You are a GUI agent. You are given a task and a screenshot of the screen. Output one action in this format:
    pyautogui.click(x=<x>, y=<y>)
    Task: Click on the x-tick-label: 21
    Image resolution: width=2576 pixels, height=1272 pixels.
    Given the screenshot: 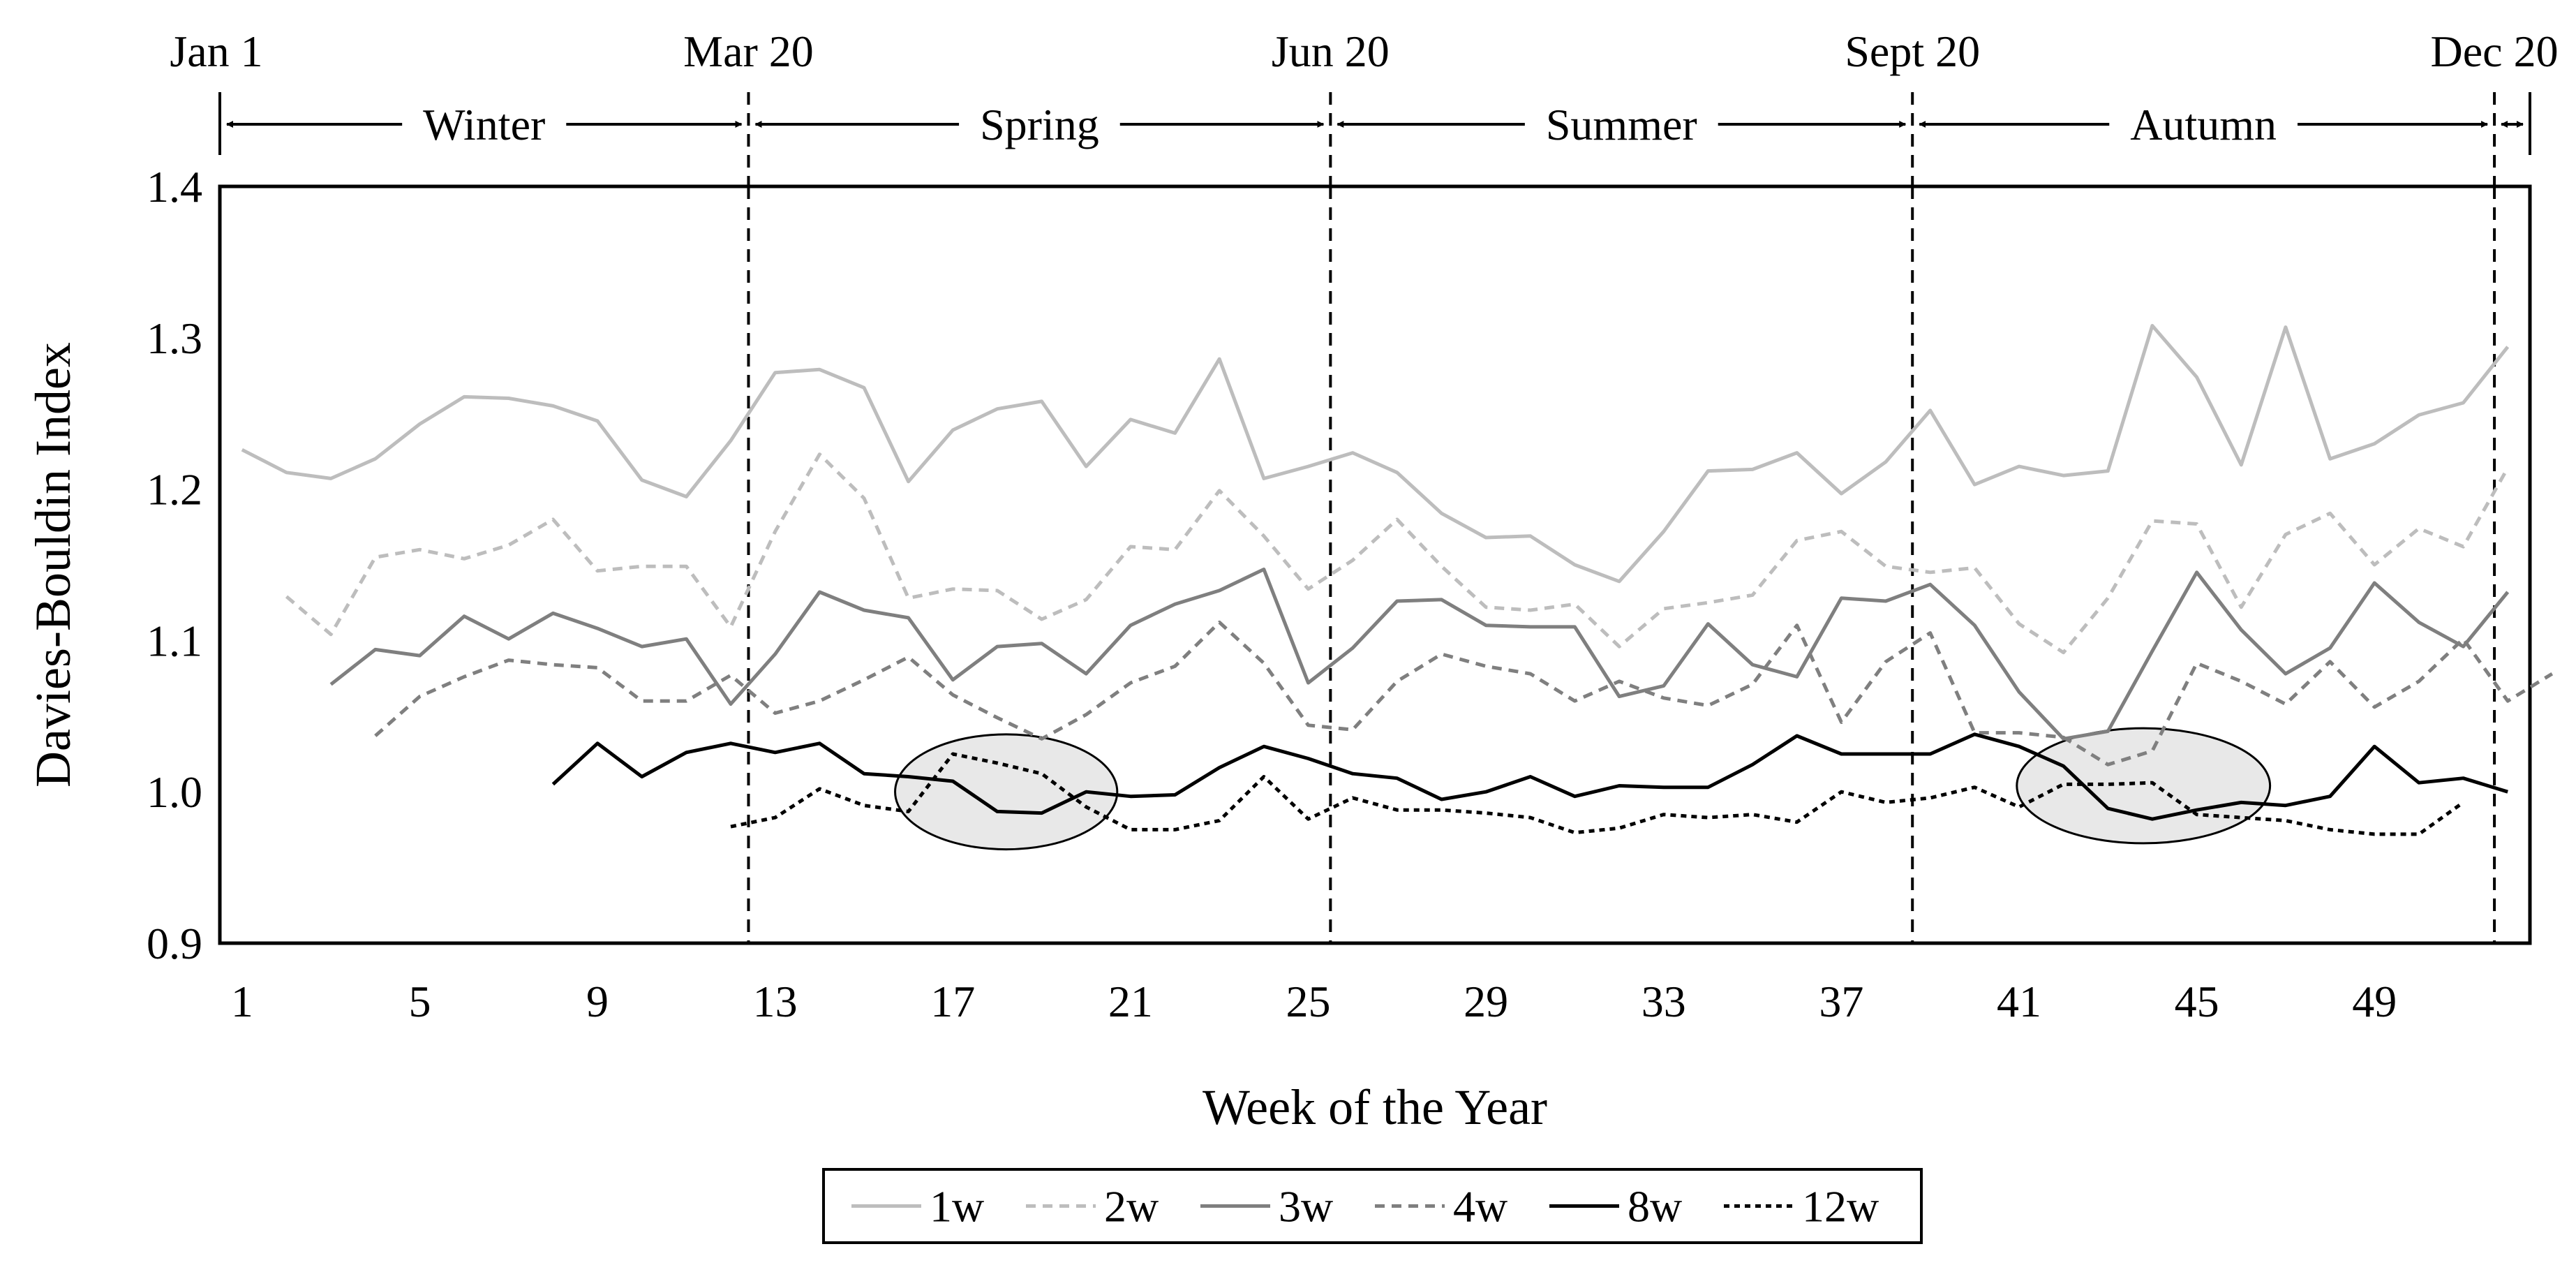 What is the action you would take?
    pyautogui.click(x=1130, y=1001)
    